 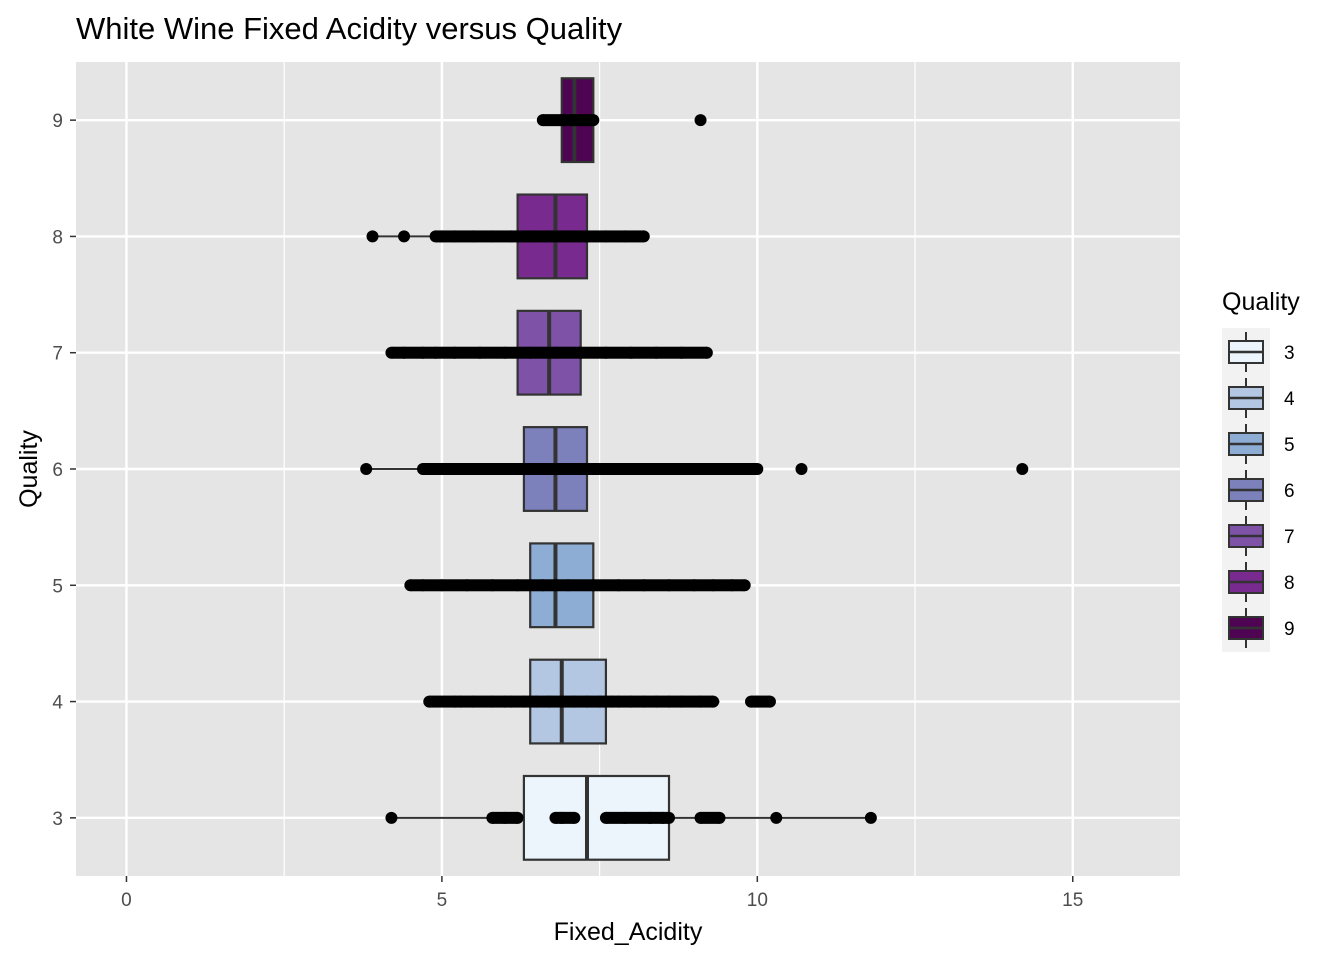 What do you see at coordinates (29, 469) in the screenshot?
I see `y-axis-title: Quality` at bounding box center [29, 469].